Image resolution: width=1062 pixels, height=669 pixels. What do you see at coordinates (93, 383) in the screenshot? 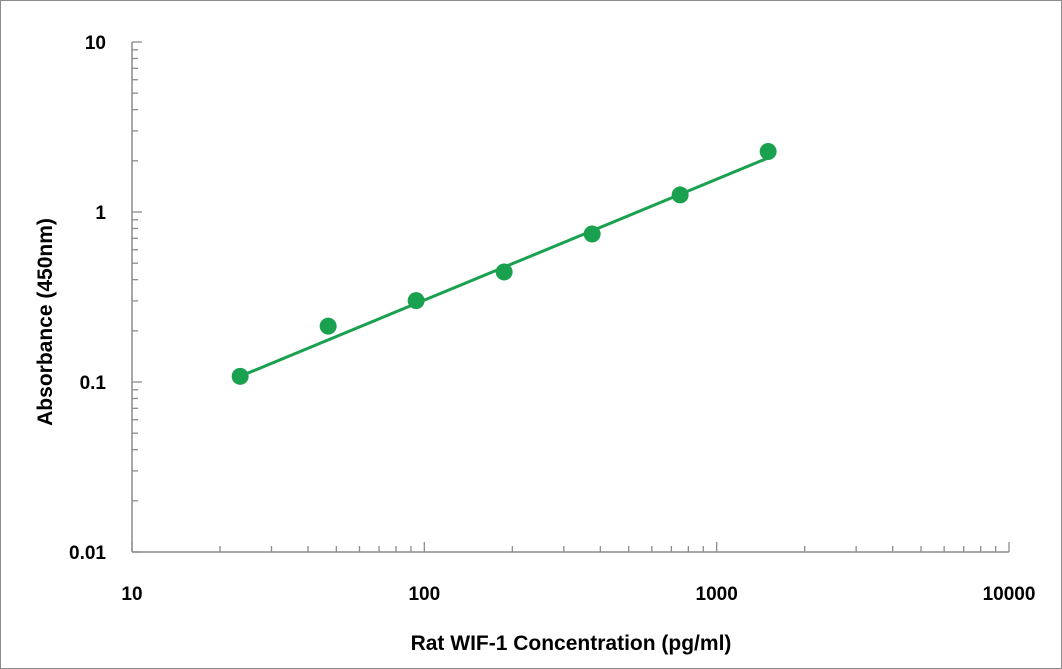
I see `y-tick-label: 0.1` at bounding box center [93, 383].